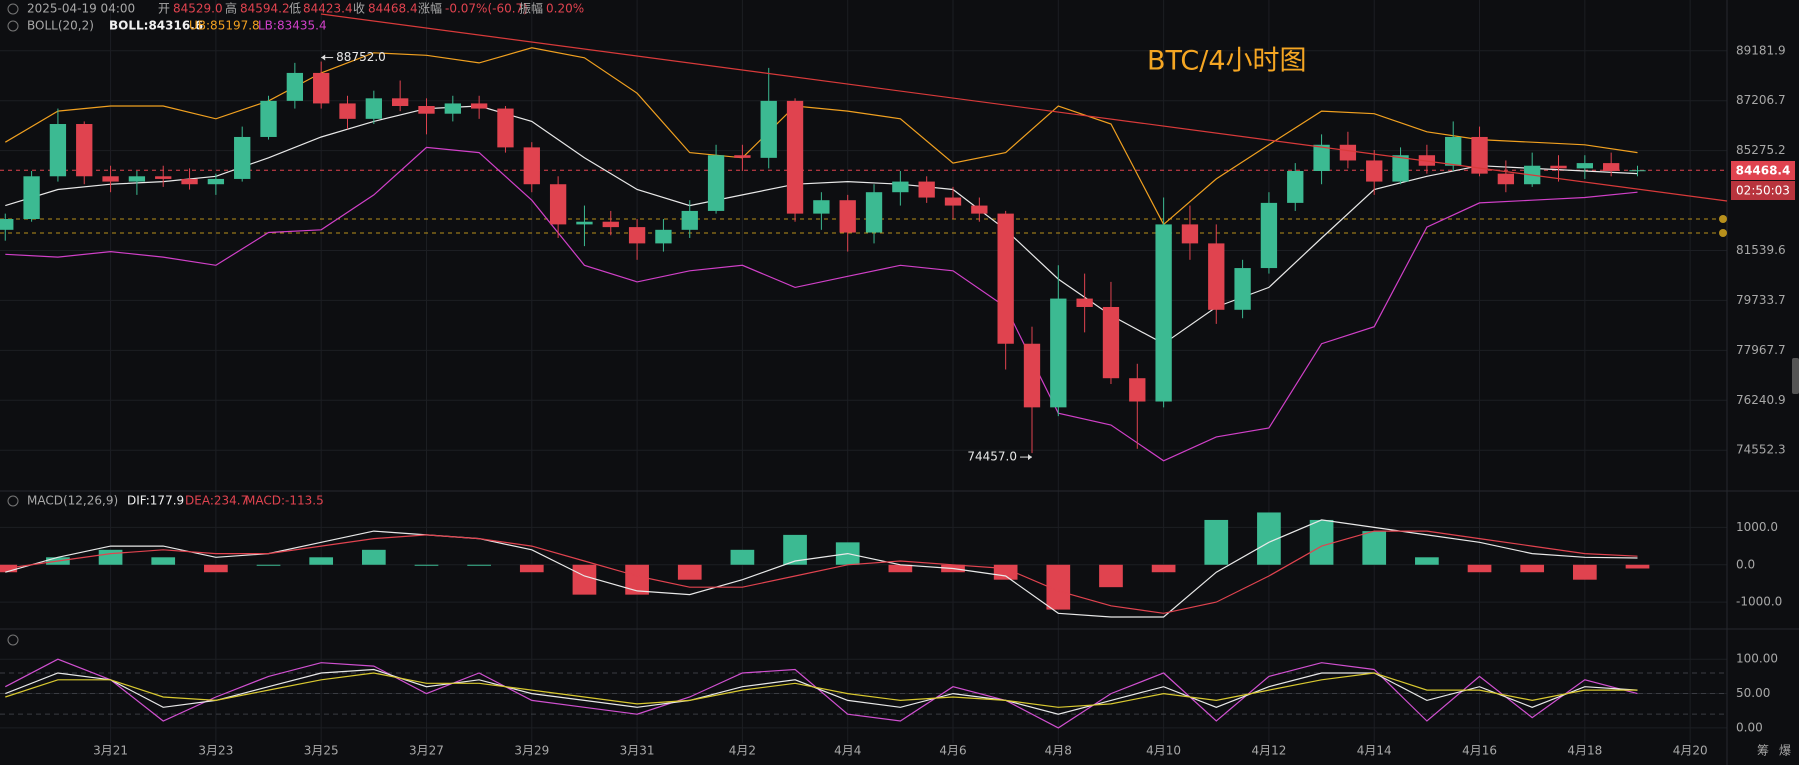 This screenshot has width=1799, height=765. I want to click on x-tick-label: 3月29, so click(531, 751).